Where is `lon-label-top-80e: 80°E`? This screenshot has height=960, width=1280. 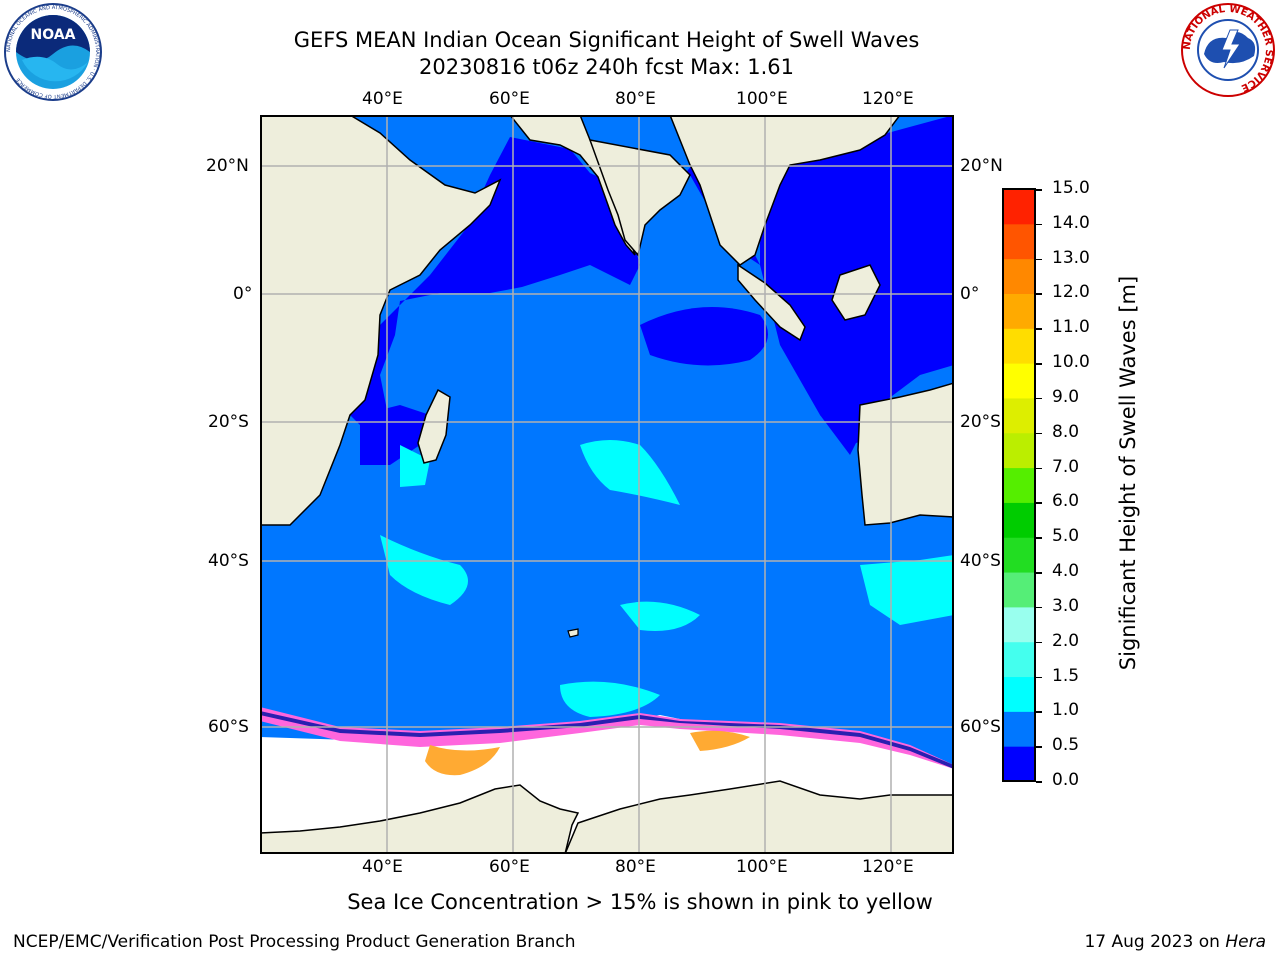
lon-label-top-80e: 80°E is located at coordinates (635, 99).